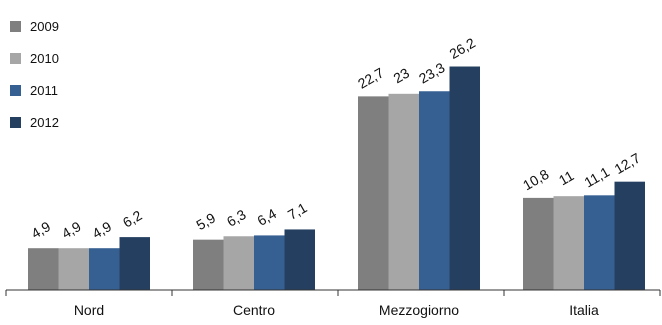 This screenshot has width=662, height=325. What do you see at coordinates (269, 262) in the screenshot?
I see `bar-centro-2011` at bounding box center [269, 262].